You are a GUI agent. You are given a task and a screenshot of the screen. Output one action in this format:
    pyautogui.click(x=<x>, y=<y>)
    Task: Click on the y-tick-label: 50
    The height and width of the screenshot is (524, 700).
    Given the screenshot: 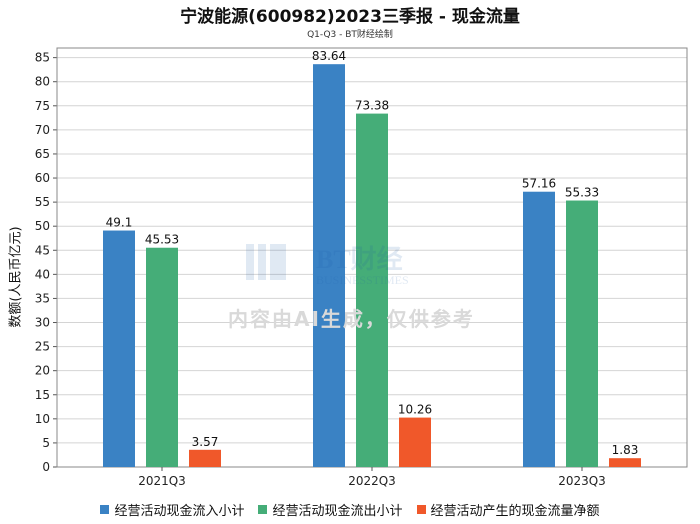 What is the action you would take?
    pyautogui.click(x=42, y=226)
    